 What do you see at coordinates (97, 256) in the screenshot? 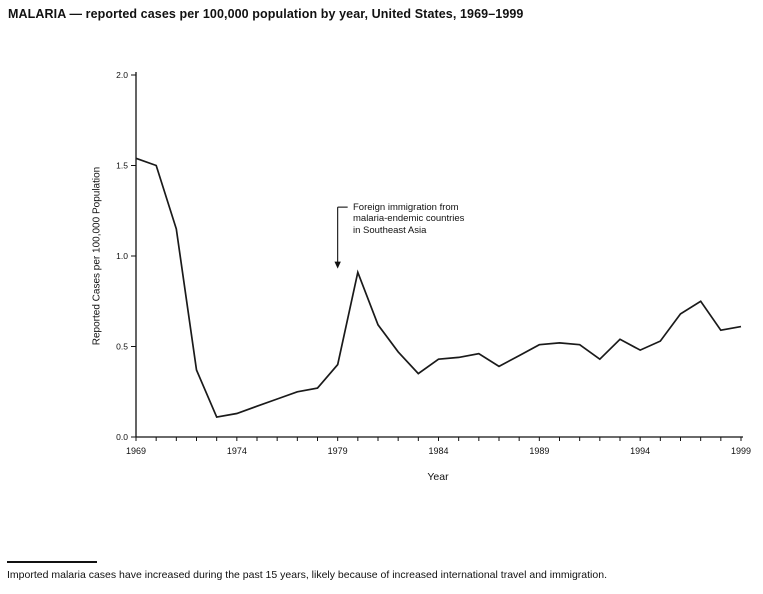
I see `y-axis-label: Reported Cases per 100,000 Population` at bounding box center [97, 256].